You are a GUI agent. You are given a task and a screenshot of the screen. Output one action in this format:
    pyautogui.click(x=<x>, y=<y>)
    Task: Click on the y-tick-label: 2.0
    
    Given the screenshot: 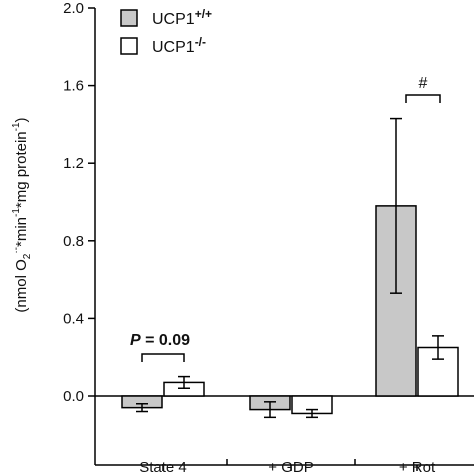 What is the action you would take?
    pyautogui.click(x=73, y=8)
    